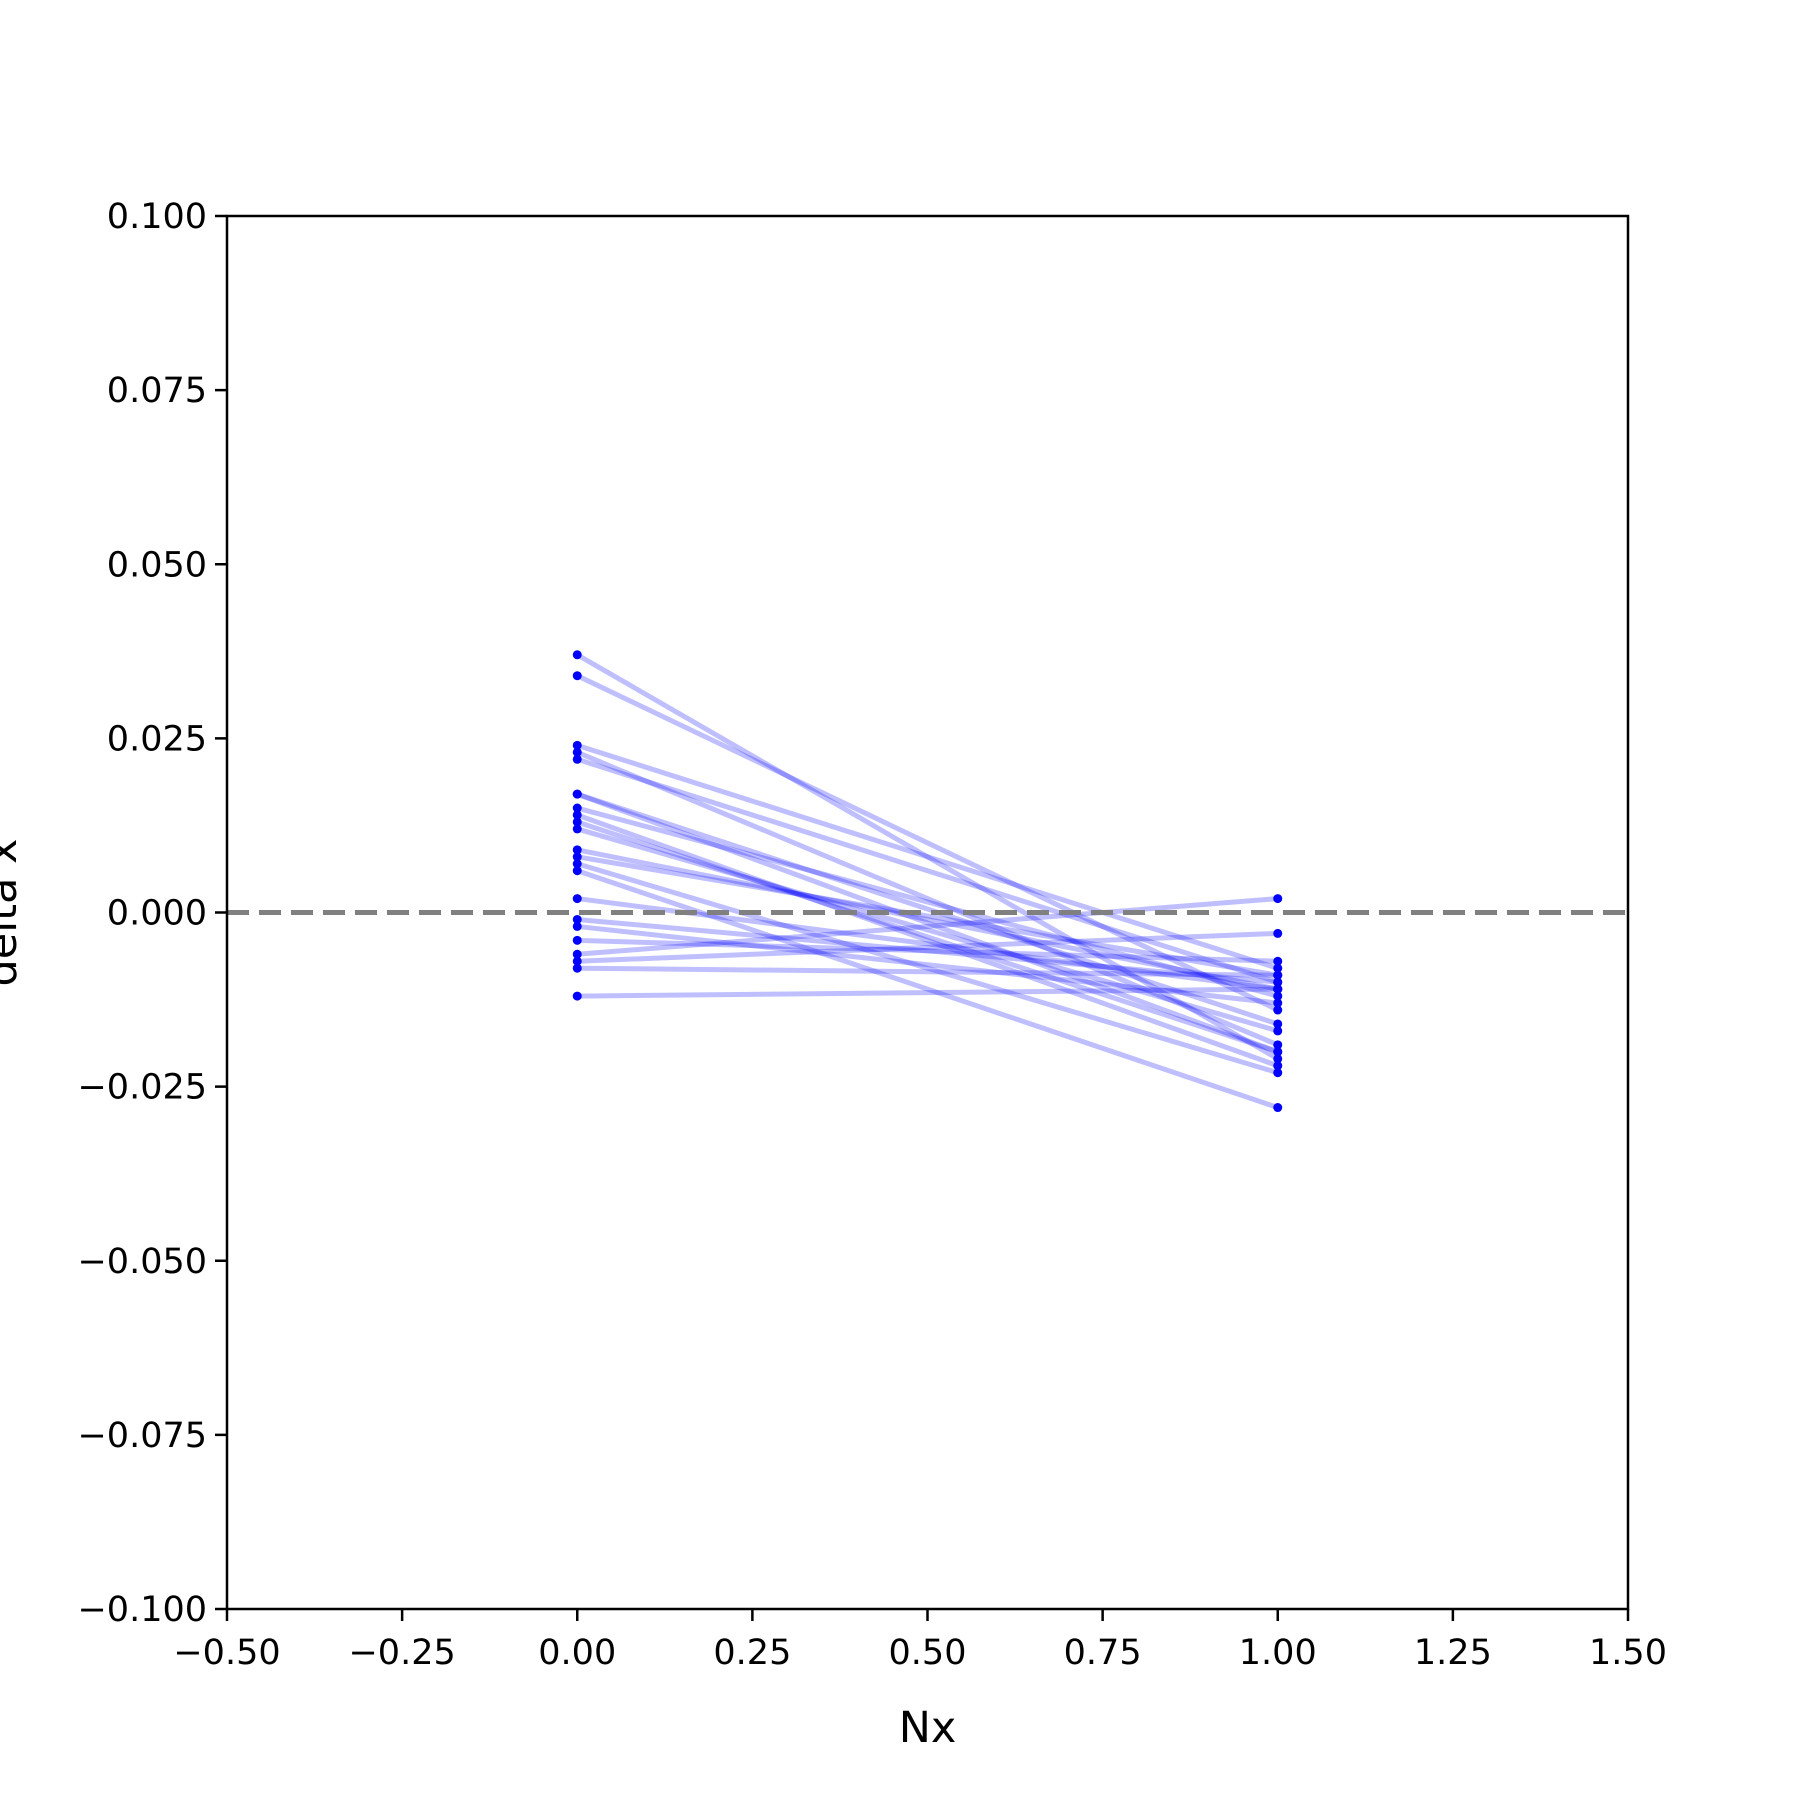 The image size is (1800, 1800). What do you see at coordinates (928, 1653) in the screenshot?
I see `x-tick-label: 0.50` at bounding box center [928, 1653].